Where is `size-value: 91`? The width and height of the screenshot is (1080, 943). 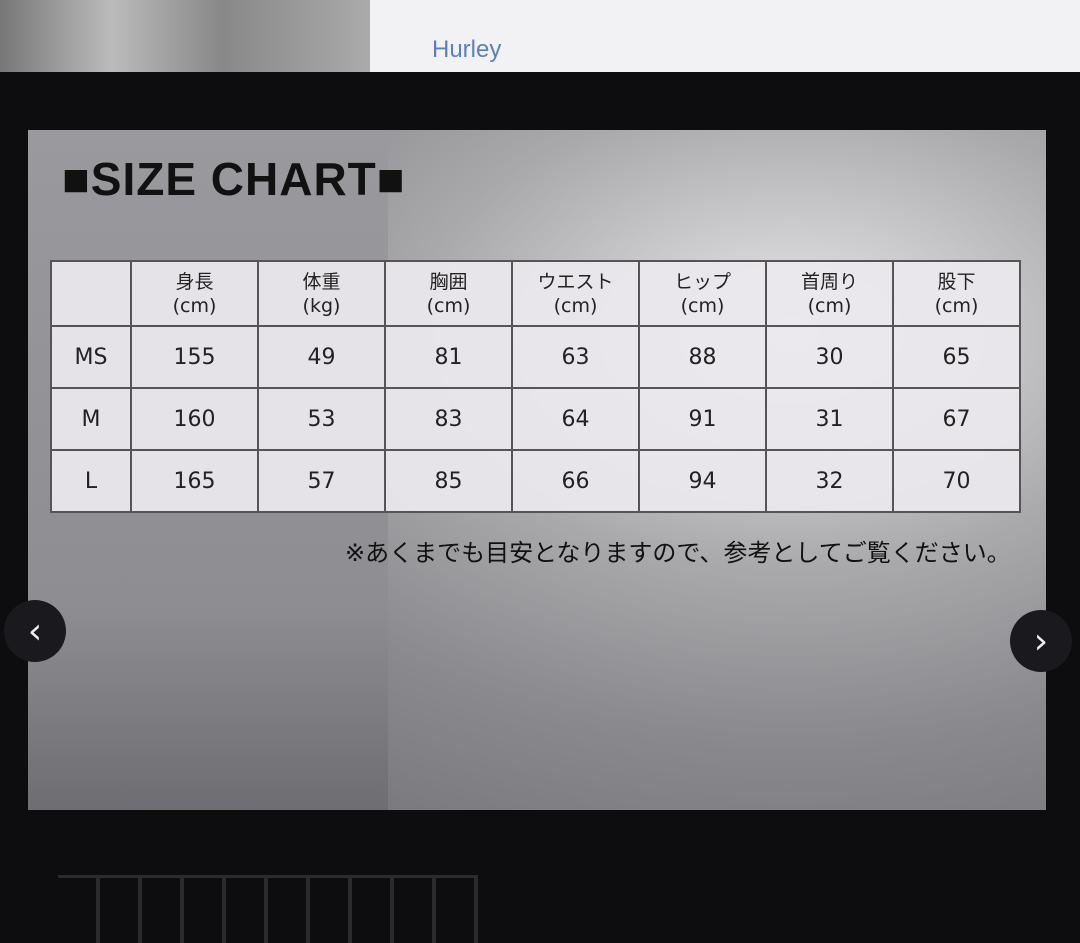 size-value: 91 is located at coordinates (702, 419).